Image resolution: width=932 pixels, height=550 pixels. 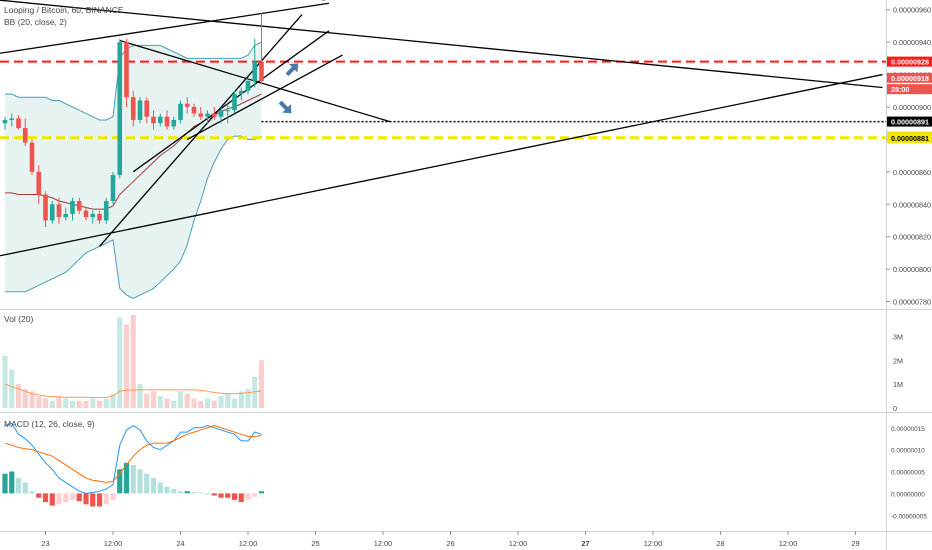 I want to click on arrow-up-icon, so click(x=293, y=69).